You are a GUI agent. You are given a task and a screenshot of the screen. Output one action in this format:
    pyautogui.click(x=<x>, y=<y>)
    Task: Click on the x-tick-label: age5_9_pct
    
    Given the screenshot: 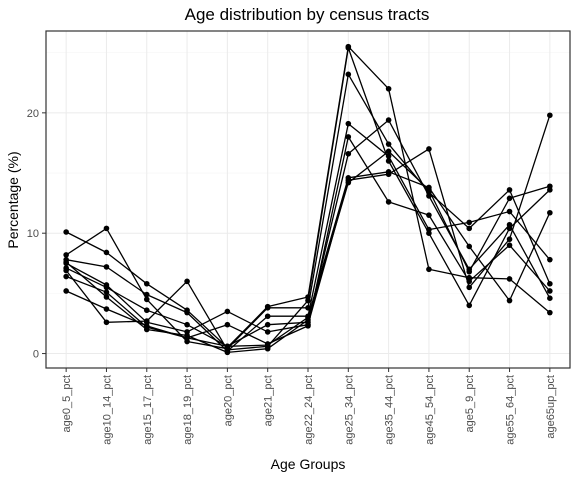 What is the action you would take?
    pyautogui.click(x=470, y=404)
    